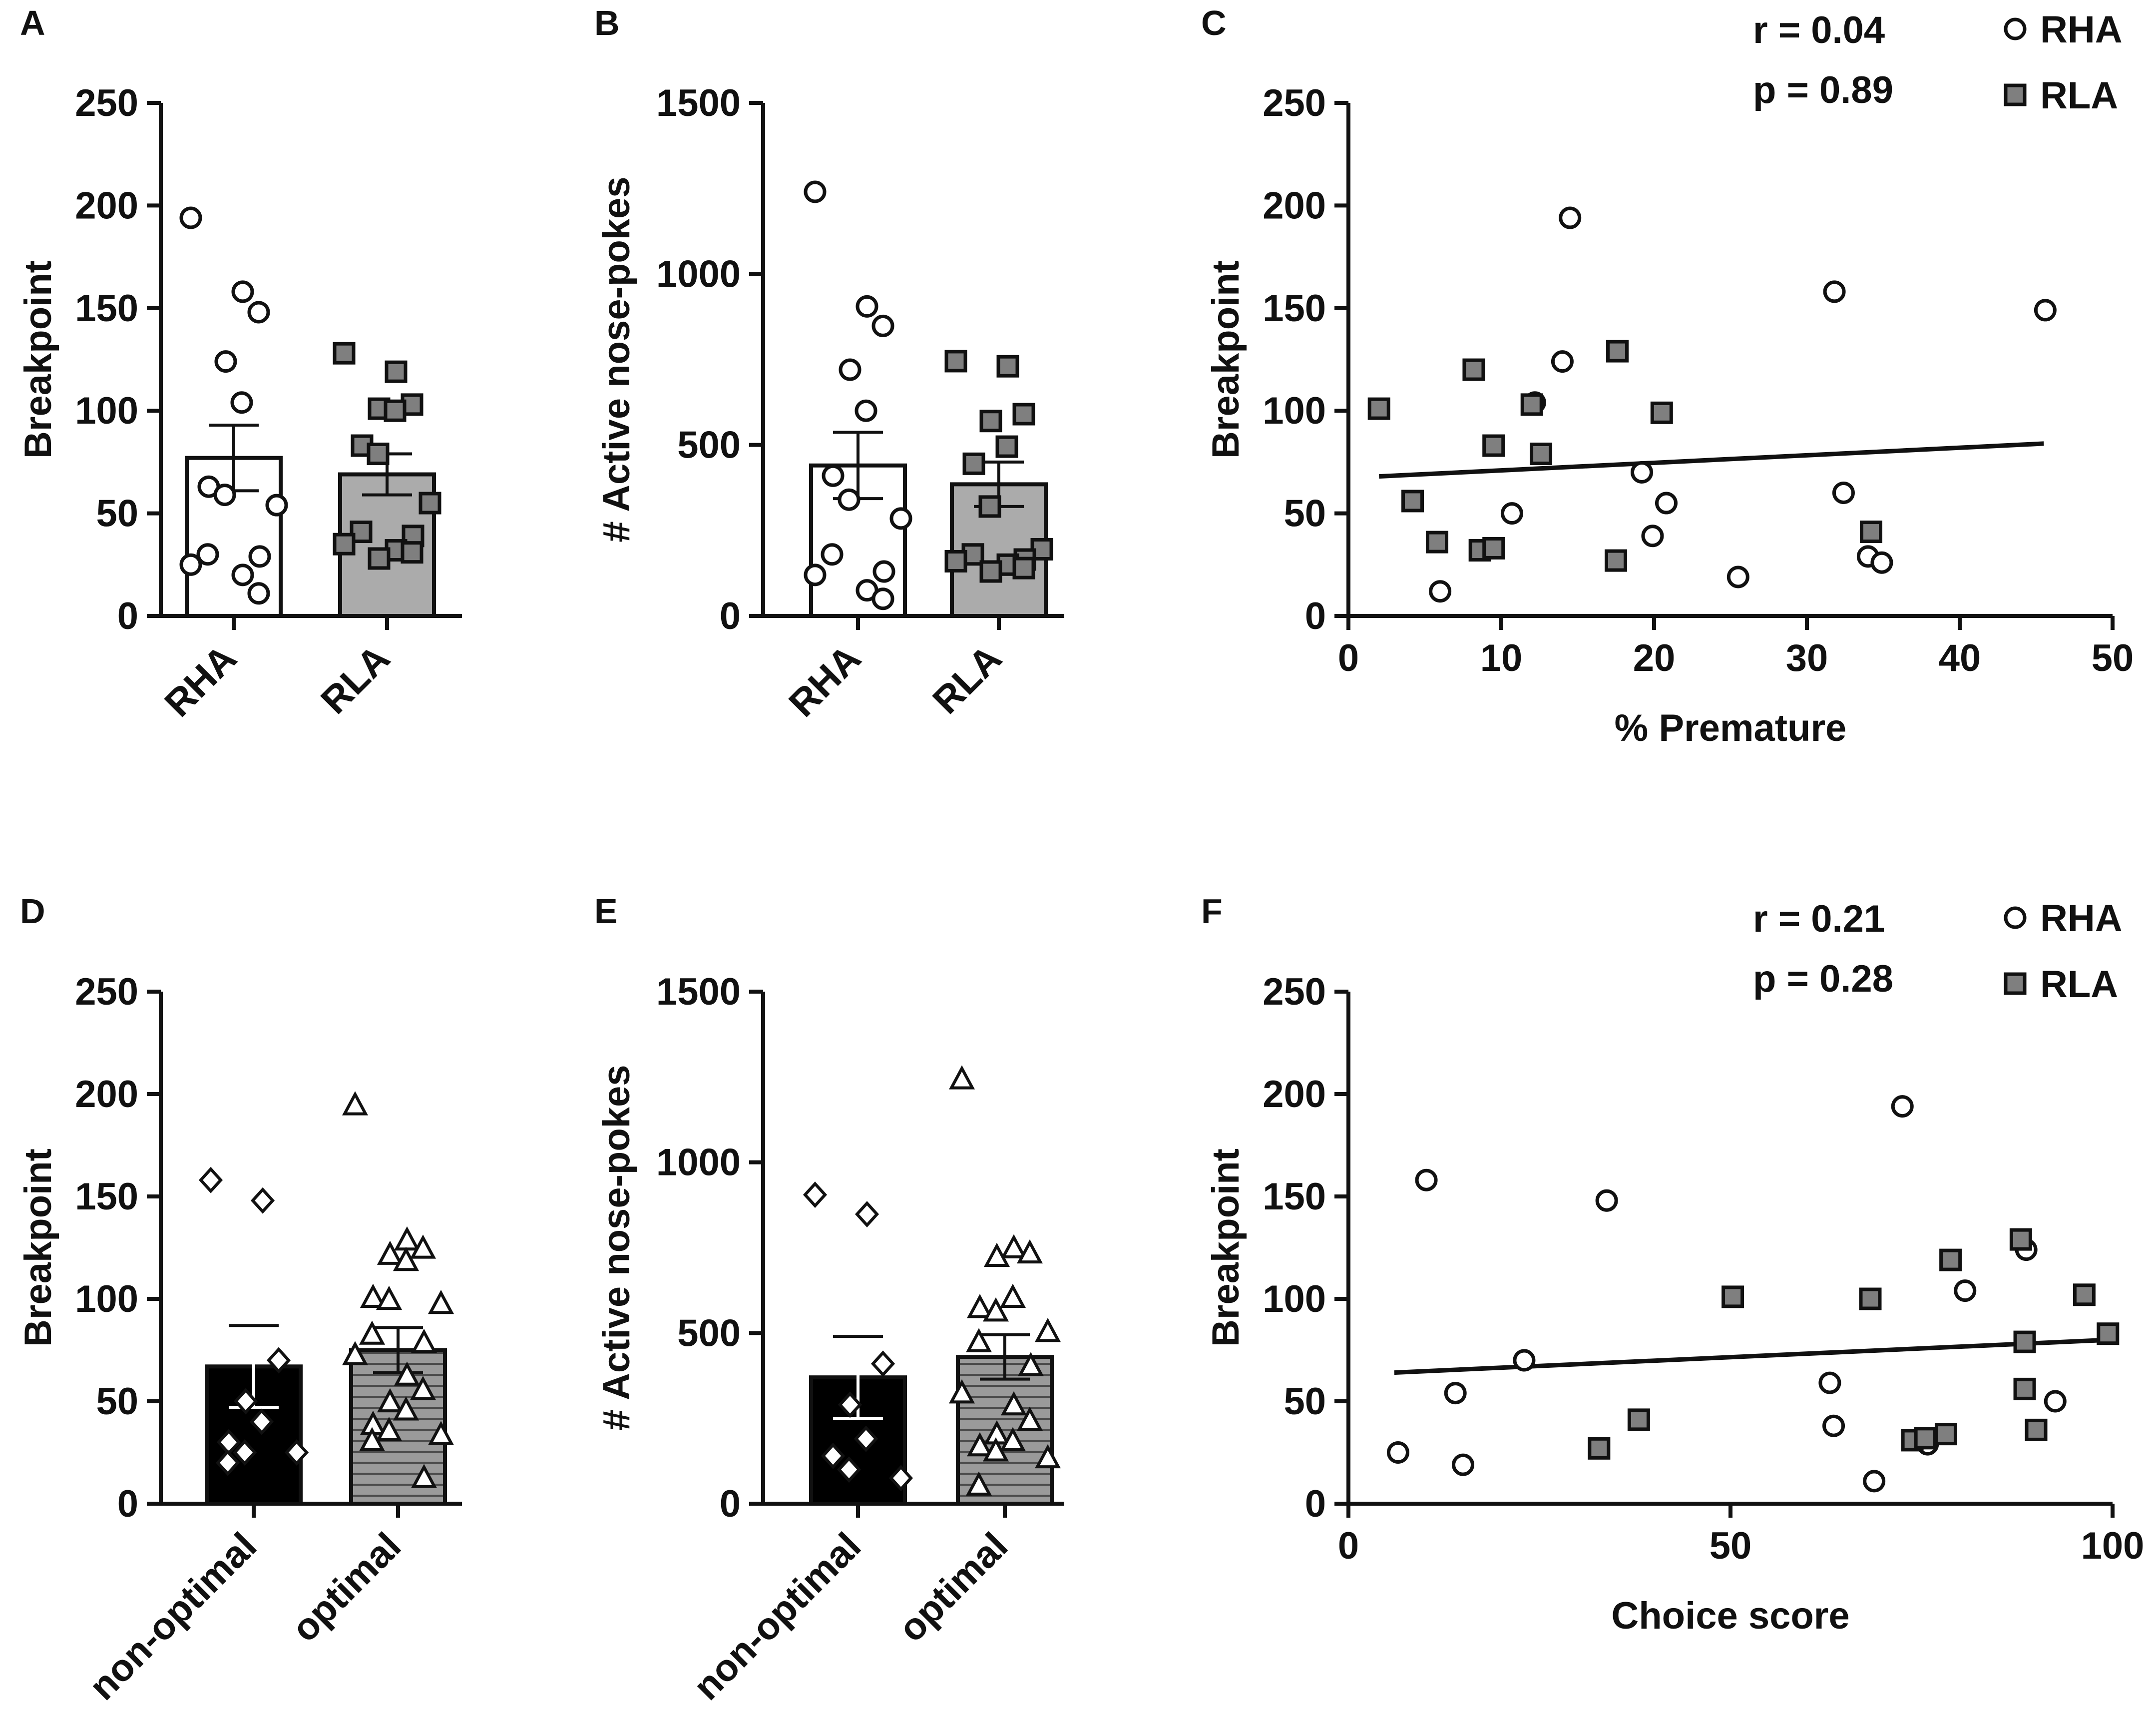 This screenshot has height=1720, width=2156. I want to click on x-tick-label: 0, so click(1348, 1546).